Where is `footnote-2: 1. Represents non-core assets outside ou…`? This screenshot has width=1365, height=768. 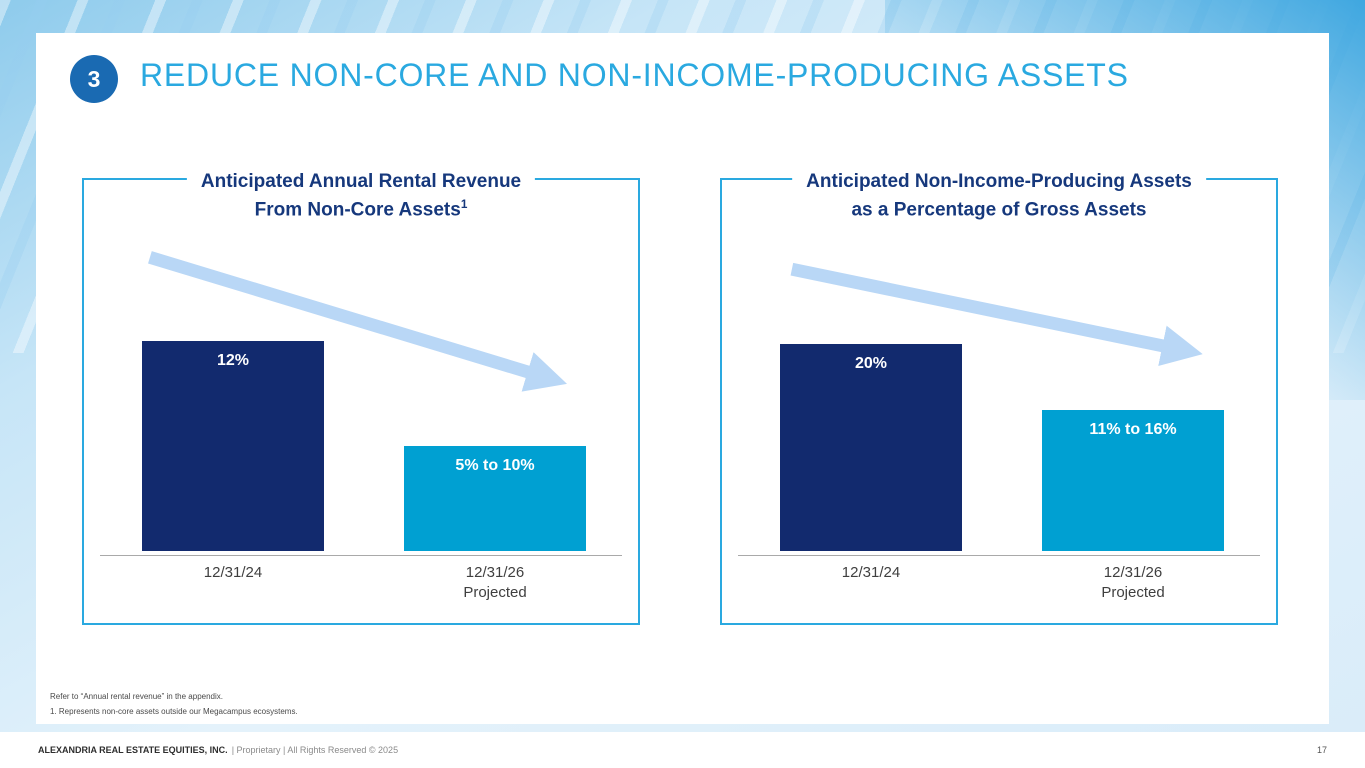 footnote-2: 1. Represents non-core assets outside ou… is located at coordinates (174, 711).